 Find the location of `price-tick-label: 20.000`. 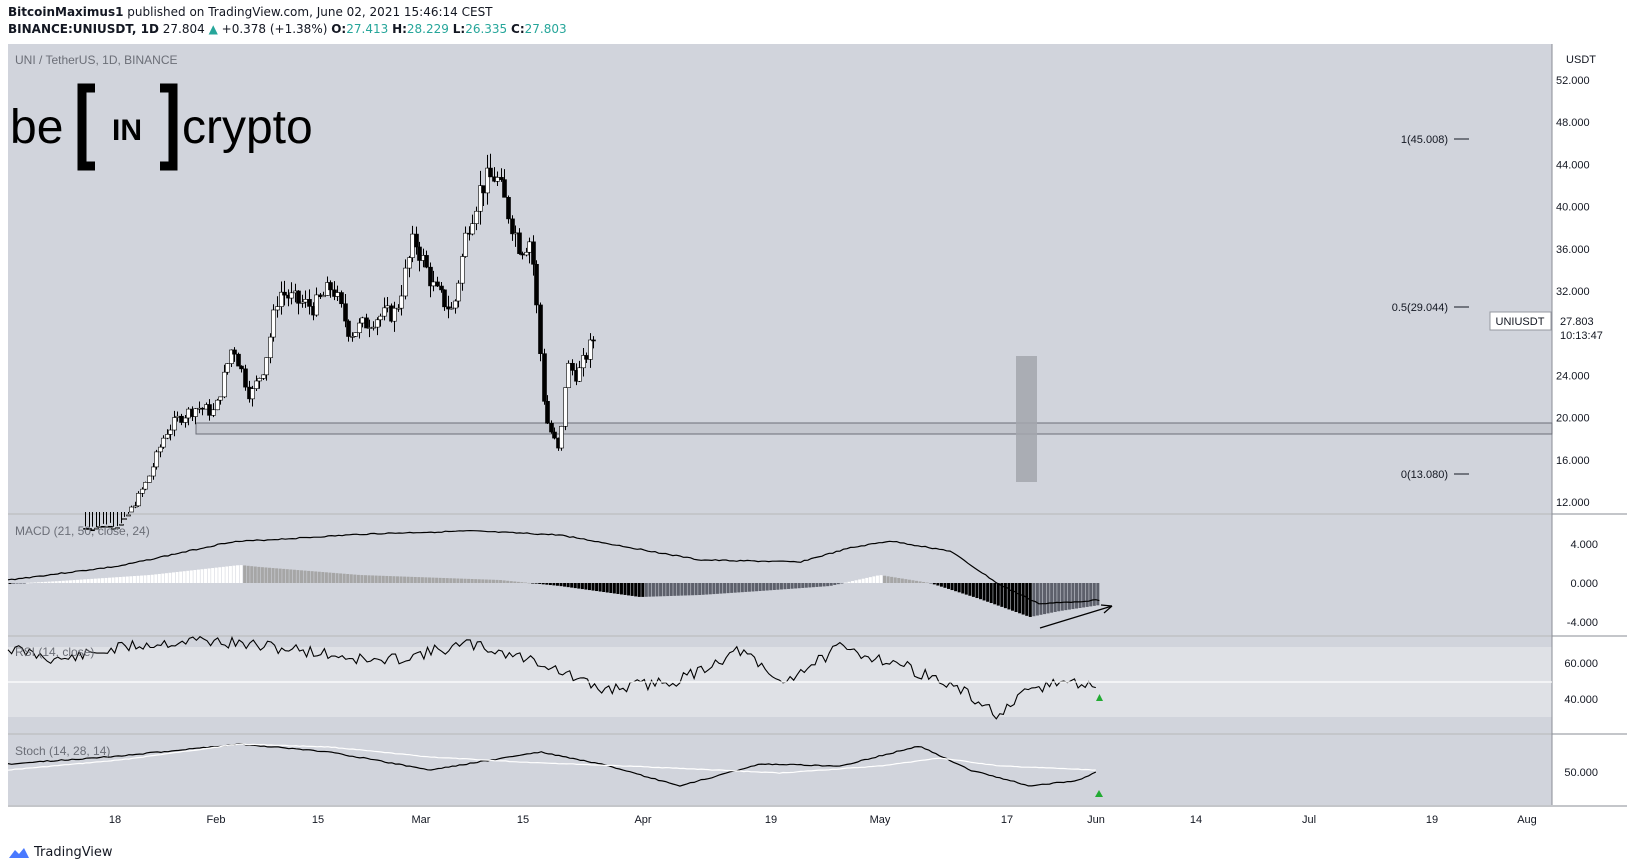

price-tick-label: 20.000 is located at coordinates (1573, 419).